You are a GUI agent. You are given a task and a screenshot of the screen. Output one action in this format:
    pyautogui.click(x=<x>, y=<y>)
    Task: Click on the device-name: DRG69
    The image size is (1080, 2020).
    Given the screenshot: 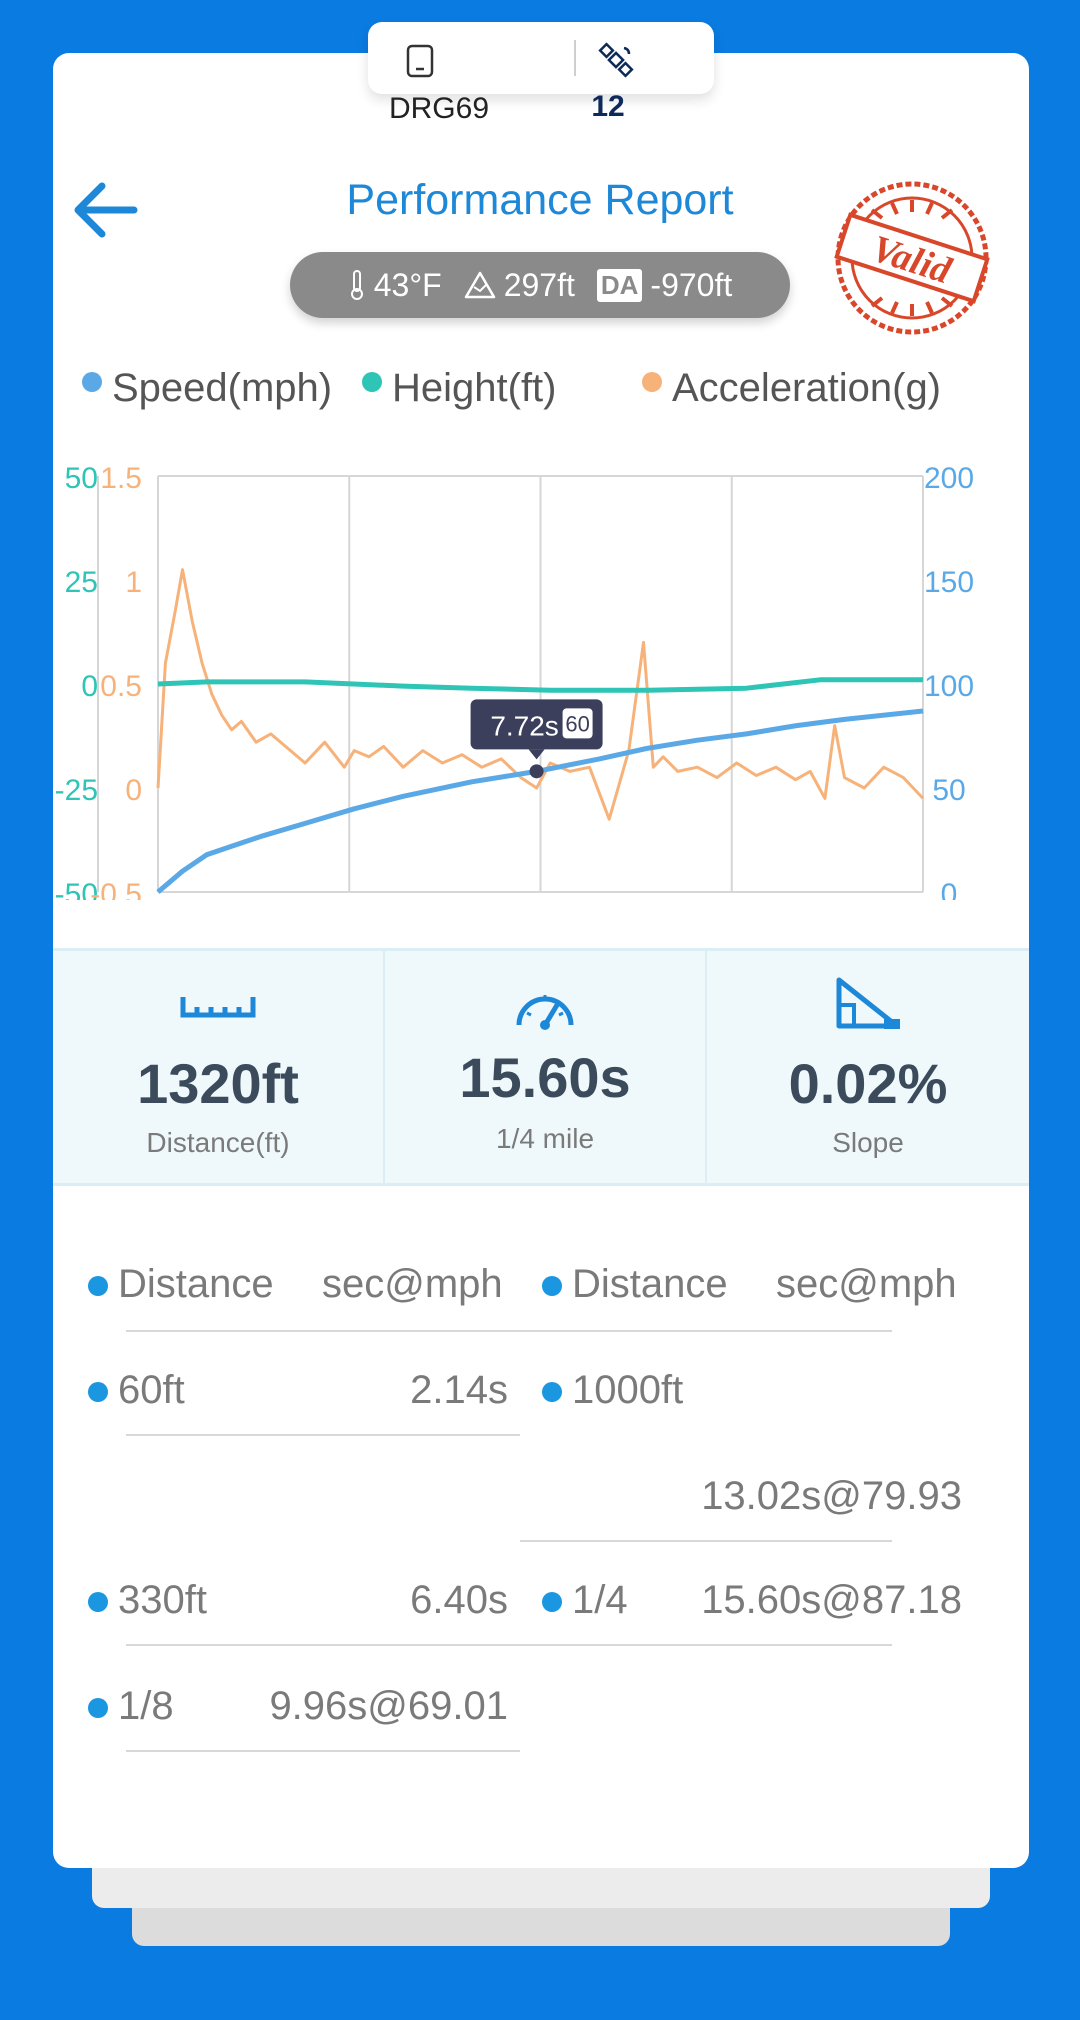 What is the action you would take?
    pyautogui.click(x=439, y=108)
    